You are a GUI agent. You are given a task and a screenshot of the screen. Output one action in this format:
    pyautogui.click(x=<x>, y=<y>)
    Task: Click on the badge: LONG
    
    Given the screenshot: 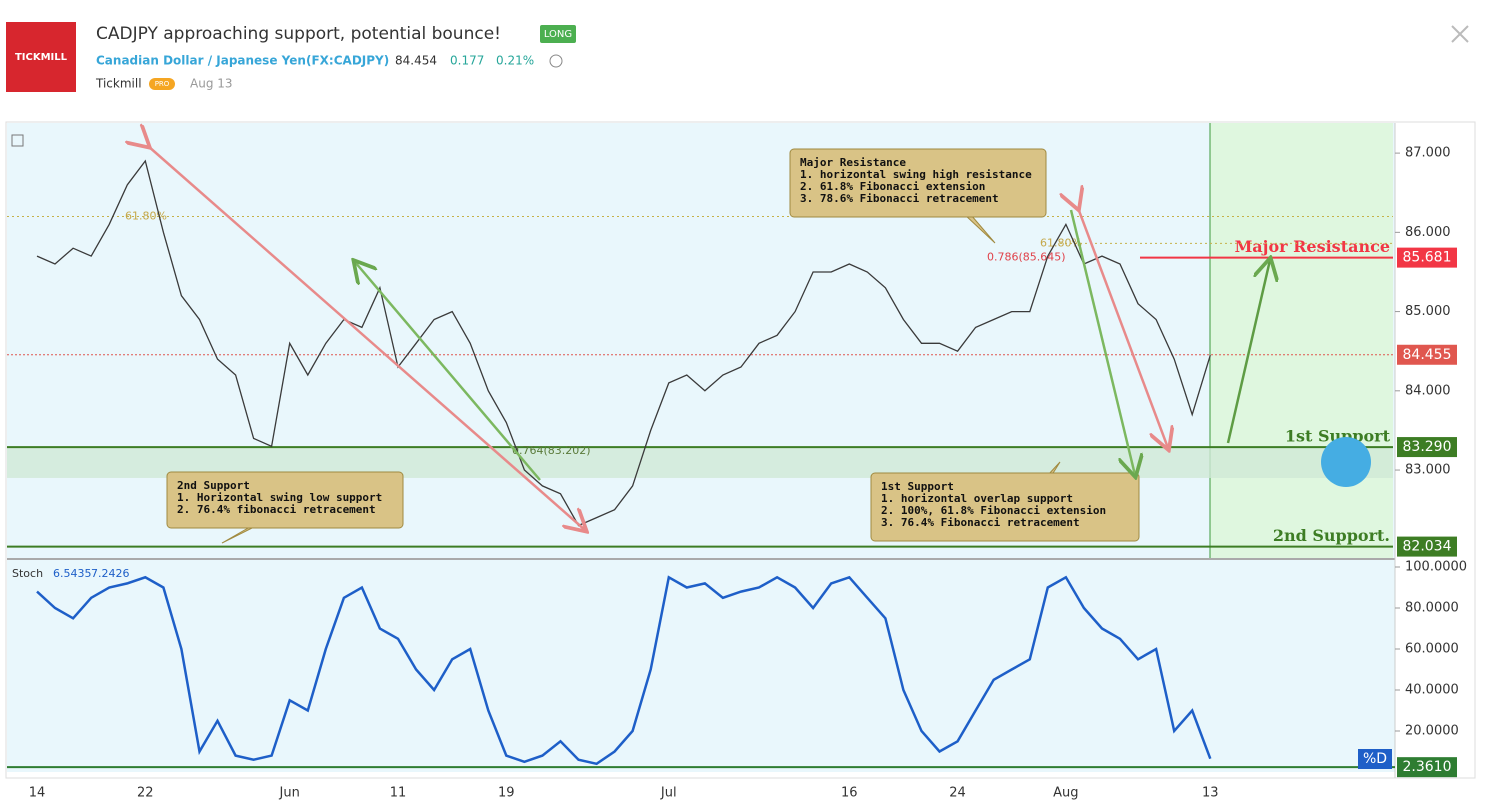 What is the action you would take?
    pyautogui.click(x=558, y=34)
    